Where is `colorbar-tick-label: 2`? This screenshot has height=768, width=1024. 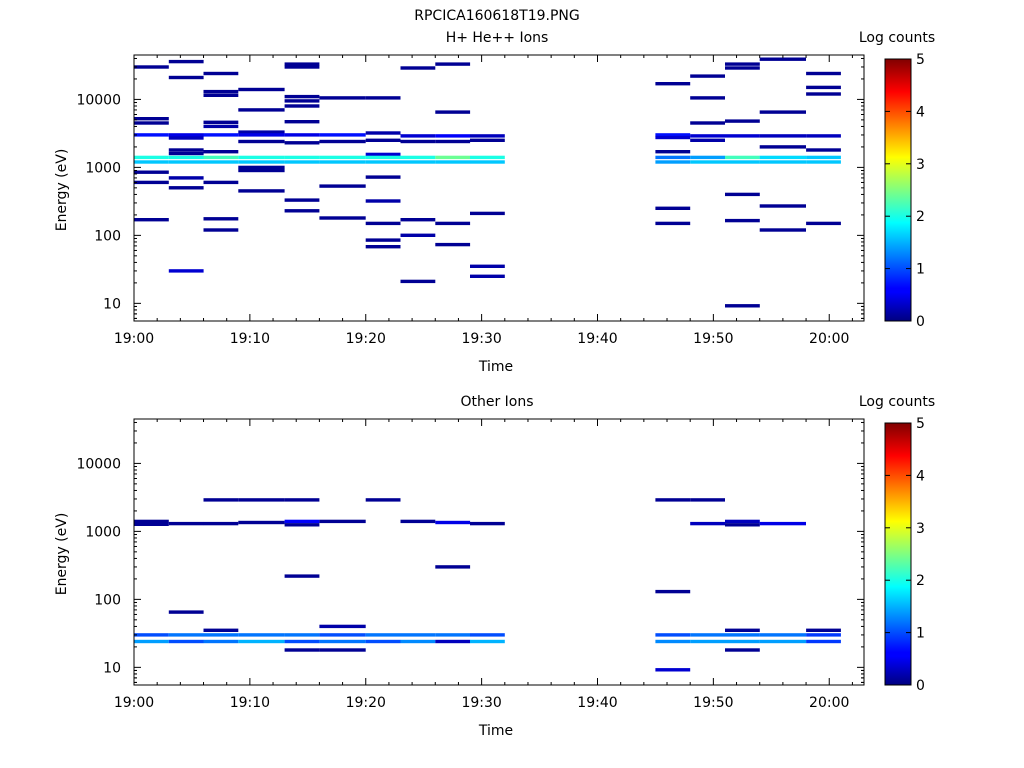
colorbar-tick-label: 2 is located at coordinates (920, 217).